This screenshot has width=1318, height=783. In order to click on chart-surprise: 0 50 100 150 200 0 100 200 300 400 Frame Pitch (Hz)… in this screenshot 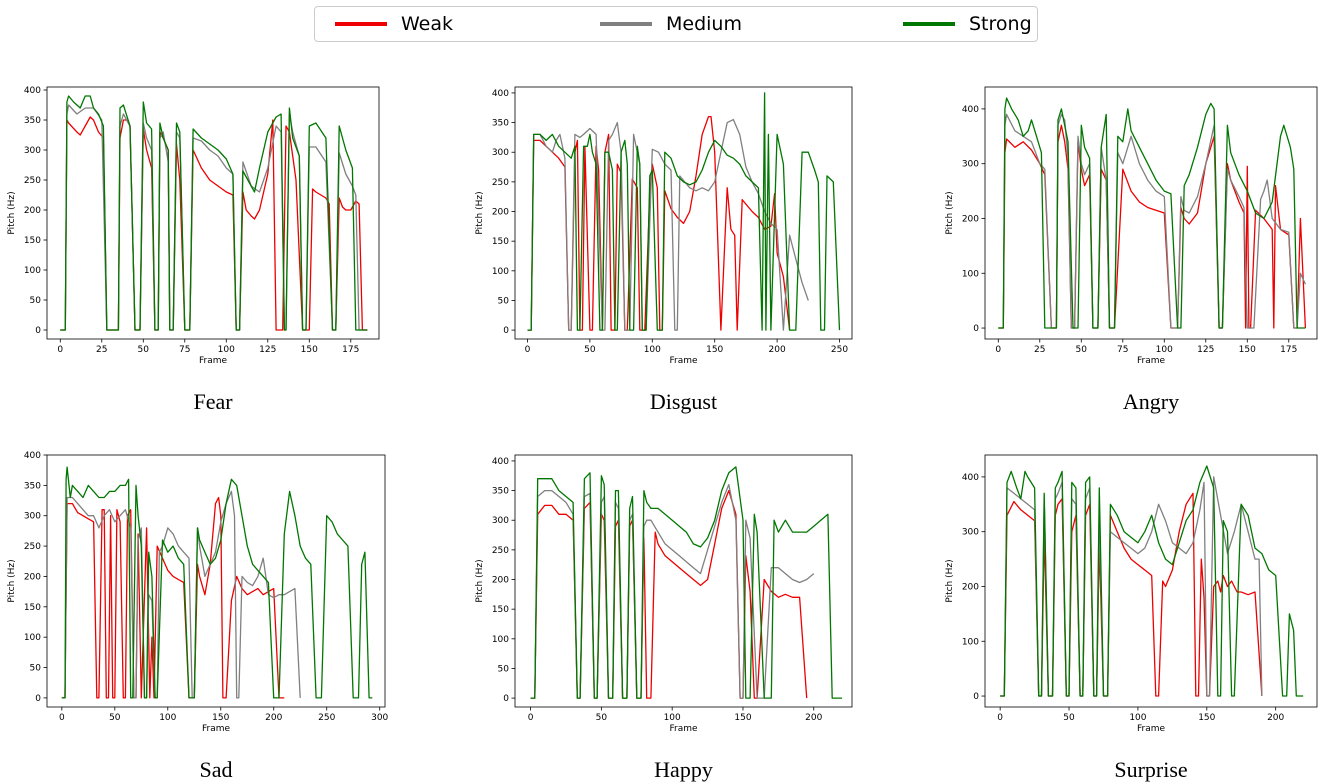, I will do `click(1131, 618)`.